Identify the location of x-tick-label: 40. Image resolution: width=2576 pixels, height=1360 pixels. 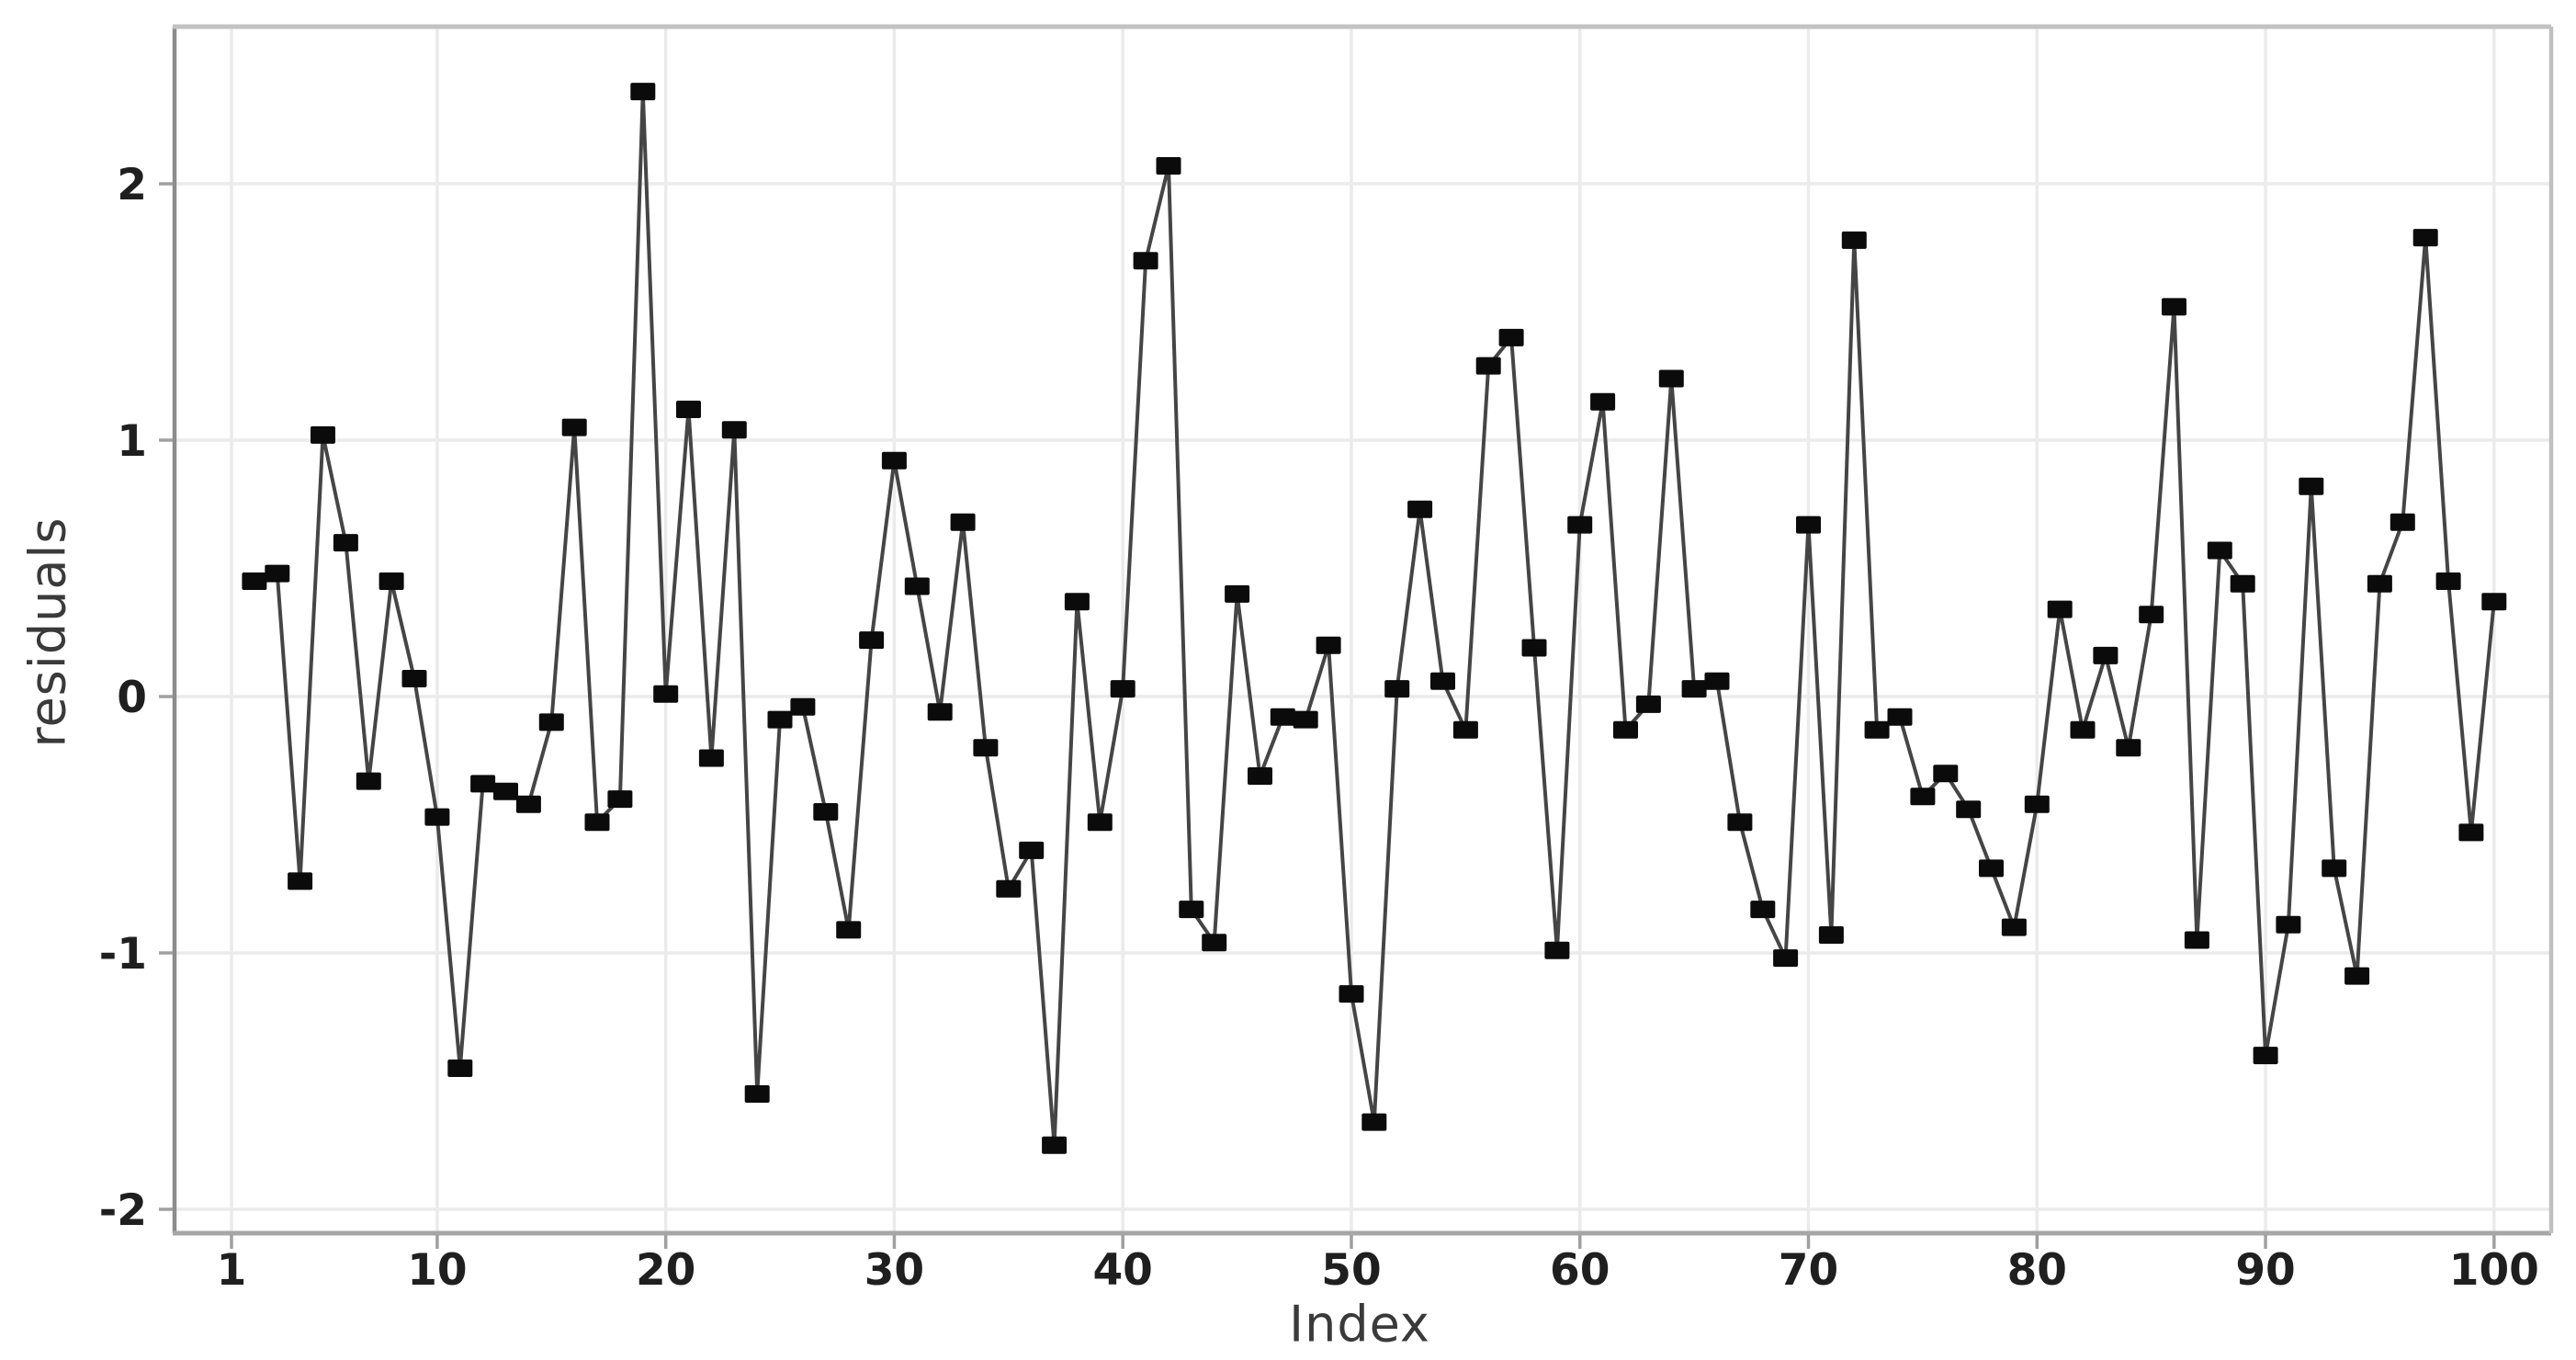
(1122, 1270).